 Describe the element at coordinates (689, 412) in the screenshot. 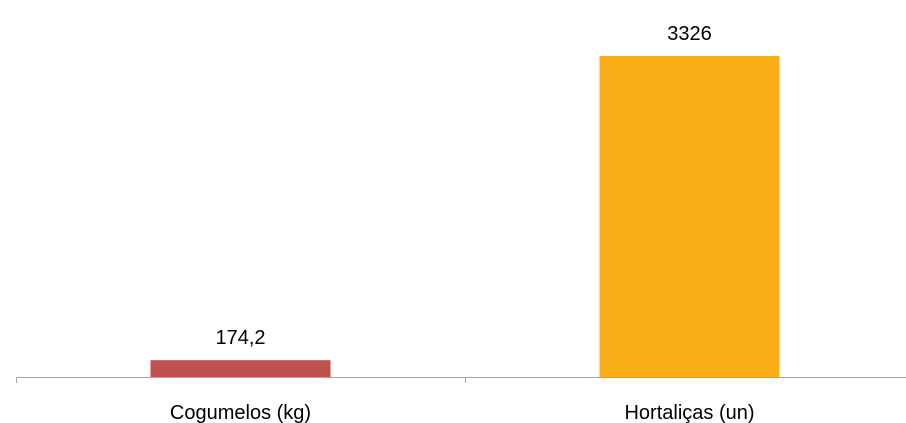

I see `category-label-1: Hortaliças (un)` at that location.